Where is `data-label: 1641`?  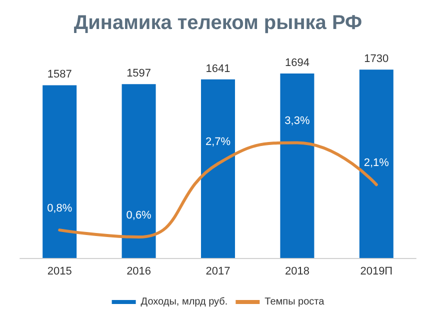 data-label: 1641 is located at coordinates (218, 68).